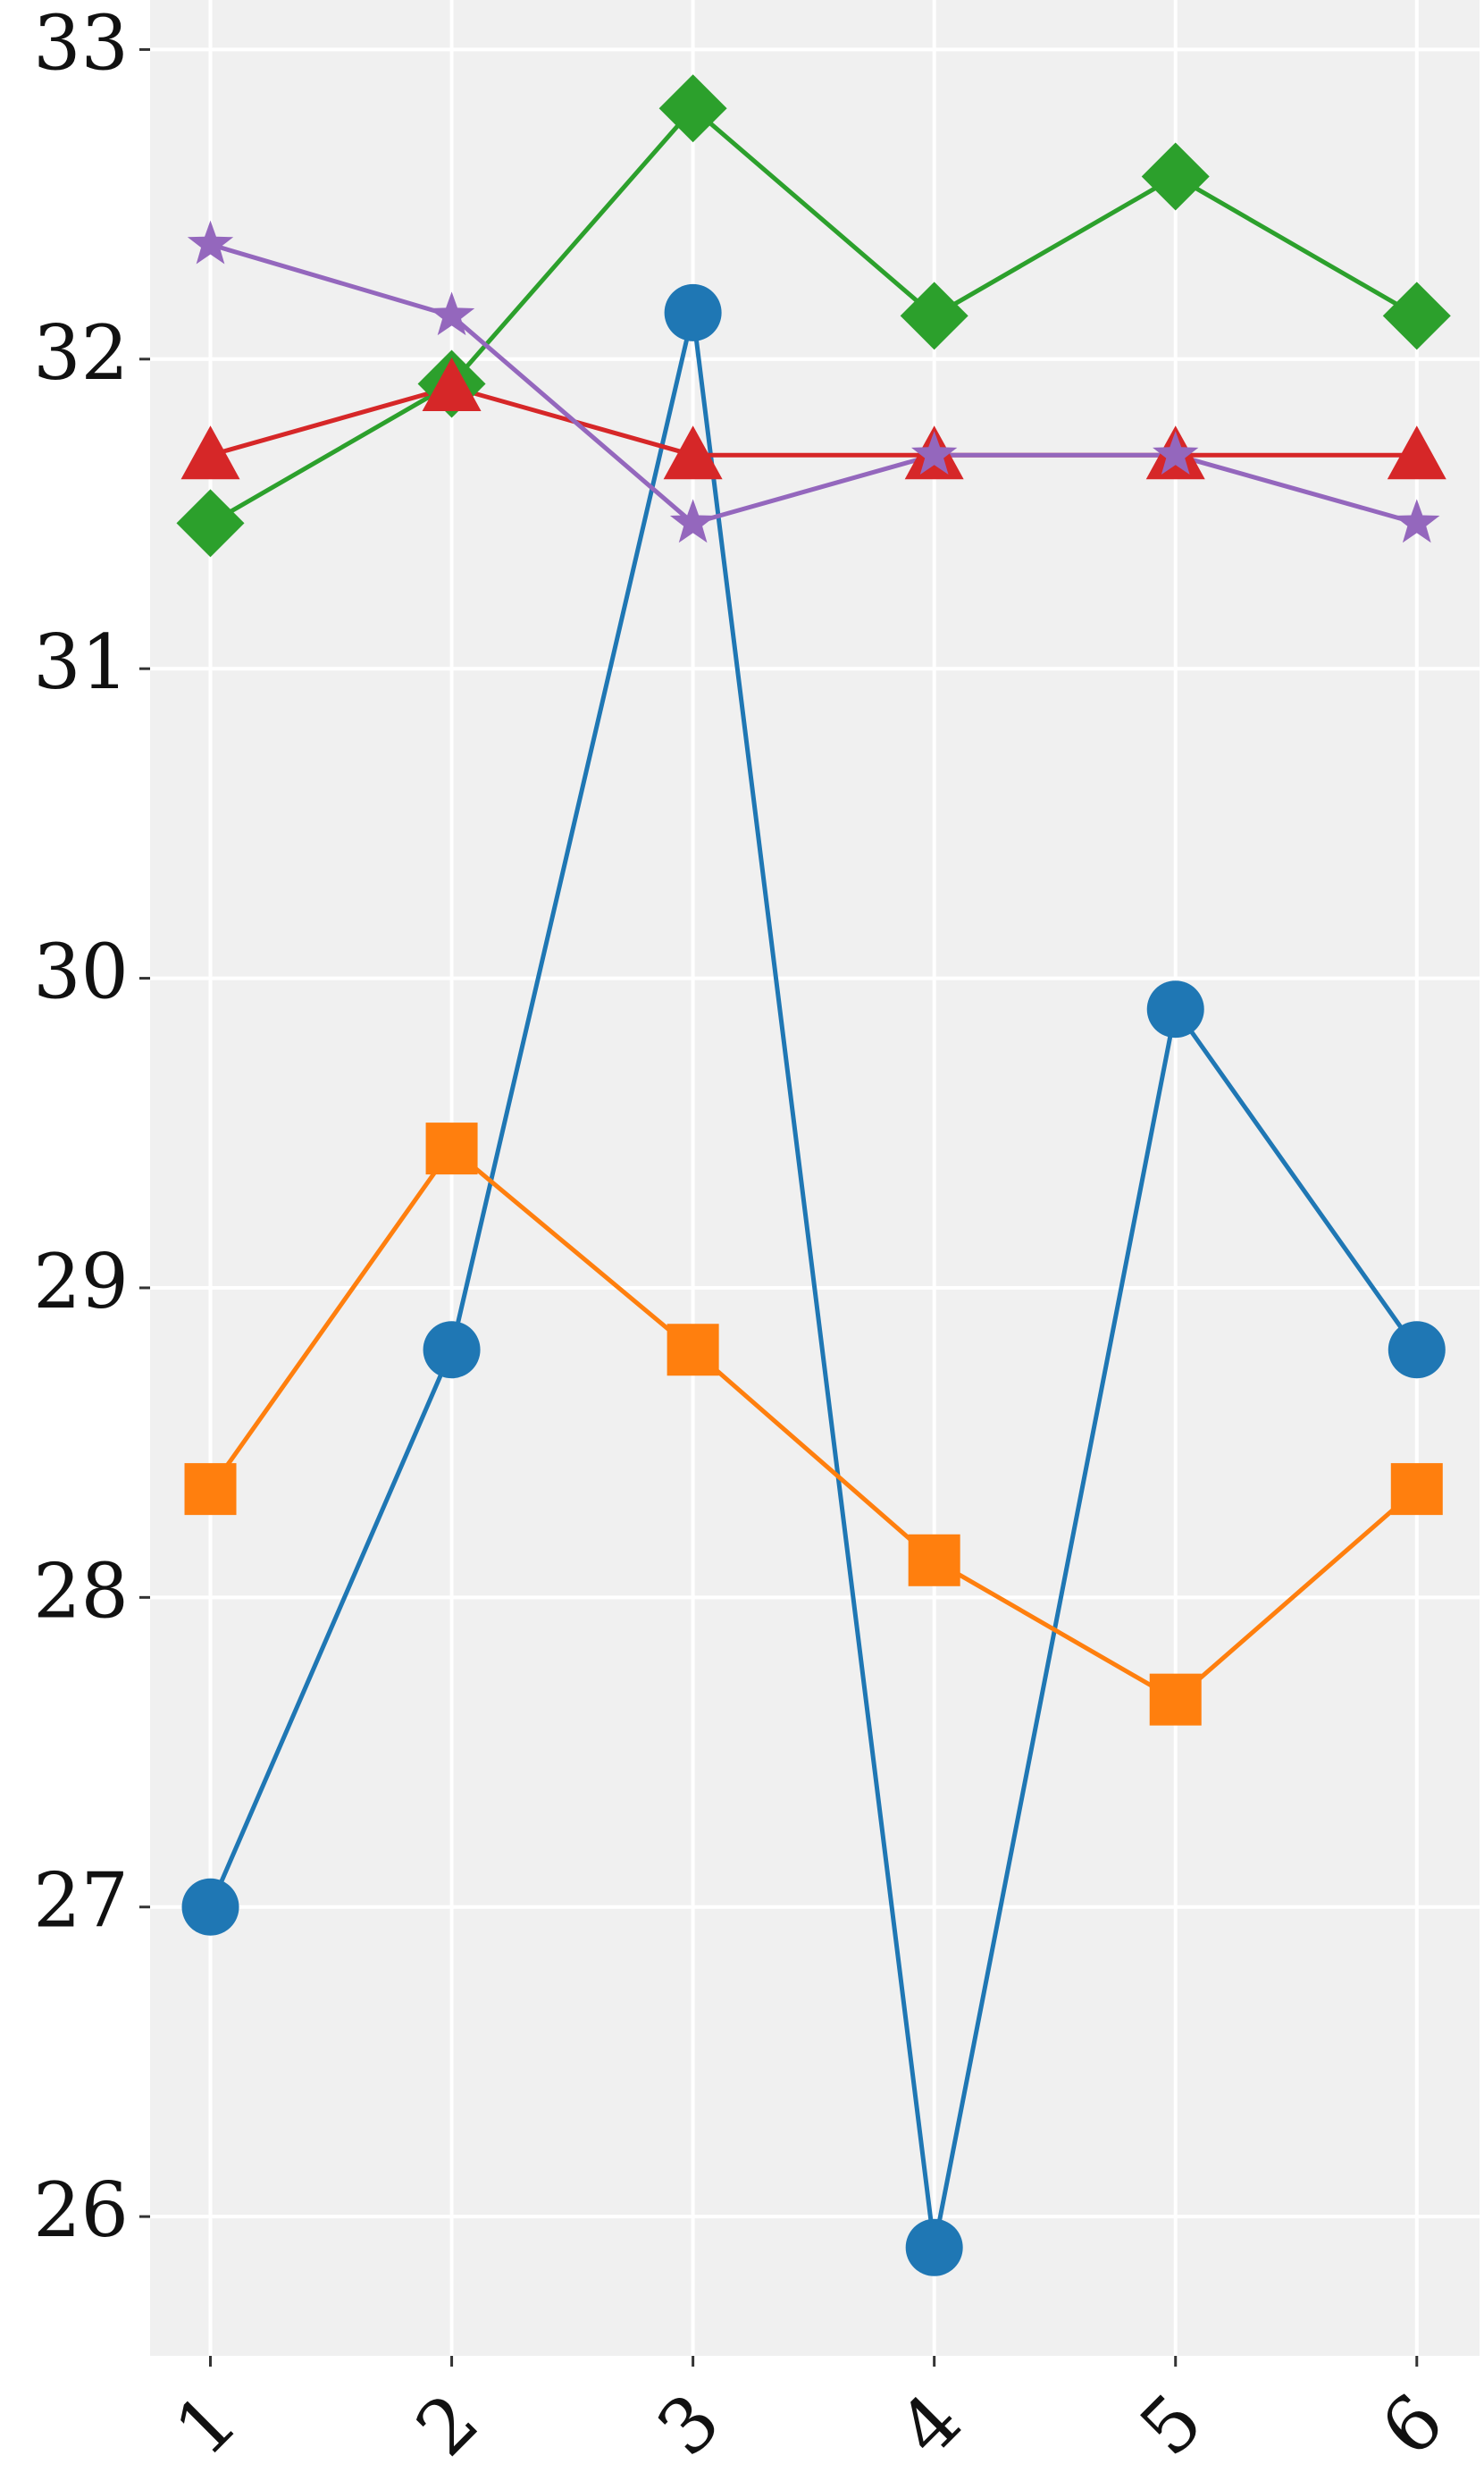 This screenshot has height=2481, width=1484. Describe the element at coordinates (81, 353) in the screenshot. I see `y-tick-label: 32` at that location.